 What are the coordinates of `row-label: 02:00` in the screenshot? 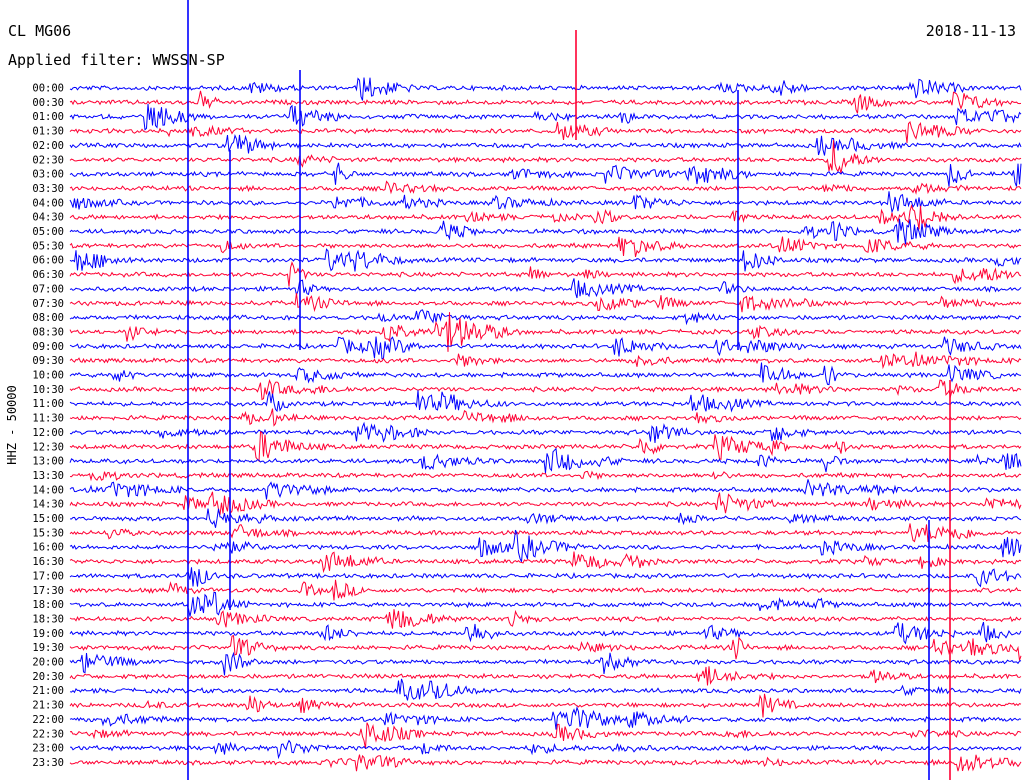 It's located at (48, 146).